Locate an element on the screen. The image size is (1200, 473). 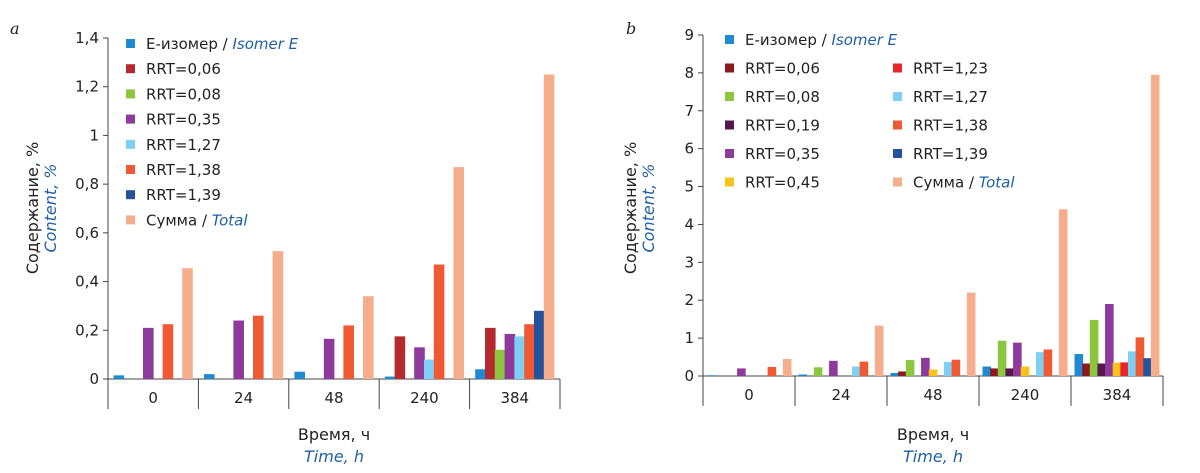
y-axis-title: Содержание, % is located at coordinates (630, 208).